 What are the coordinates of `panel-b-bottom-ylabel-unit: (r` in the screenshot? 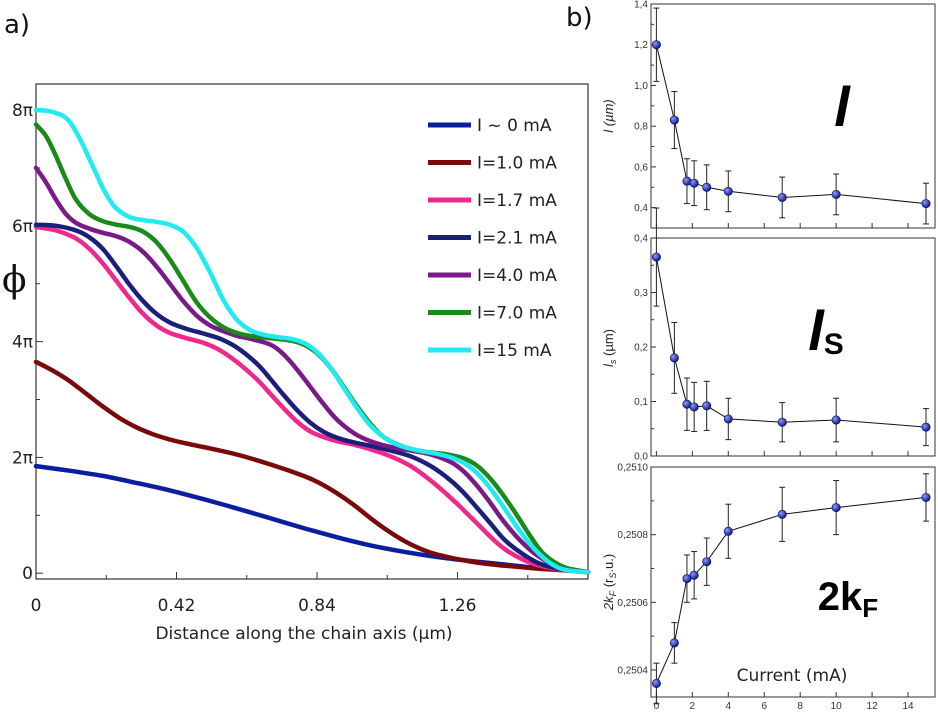 It's located at (608, 584).